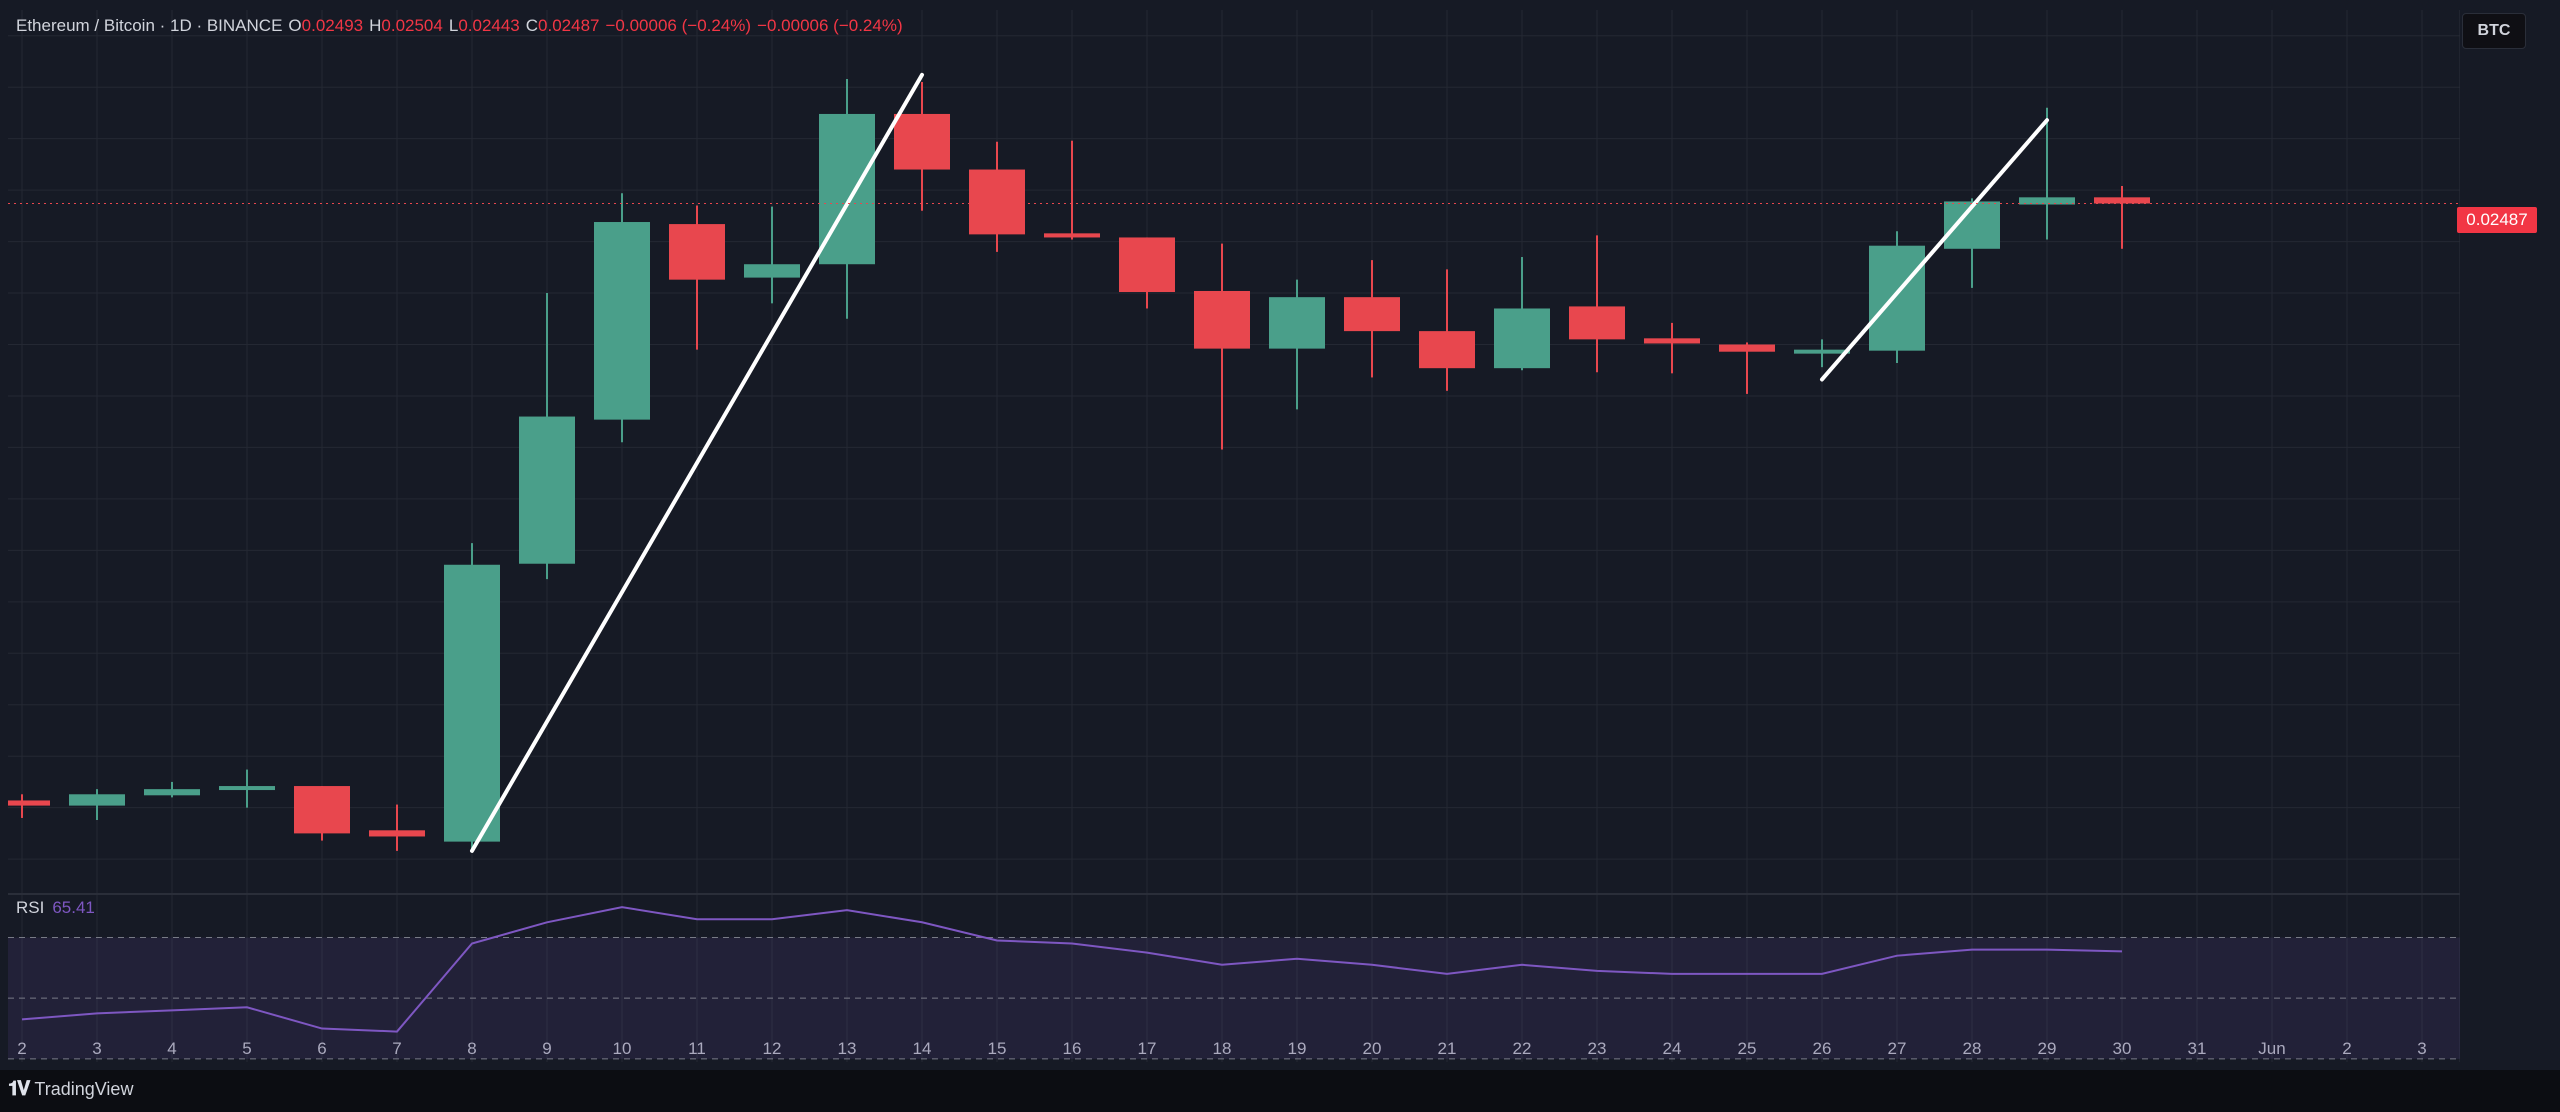 This screenshot has width=2560, height=1112. I want to click on high-value: 0.02504, so click(412, 25).